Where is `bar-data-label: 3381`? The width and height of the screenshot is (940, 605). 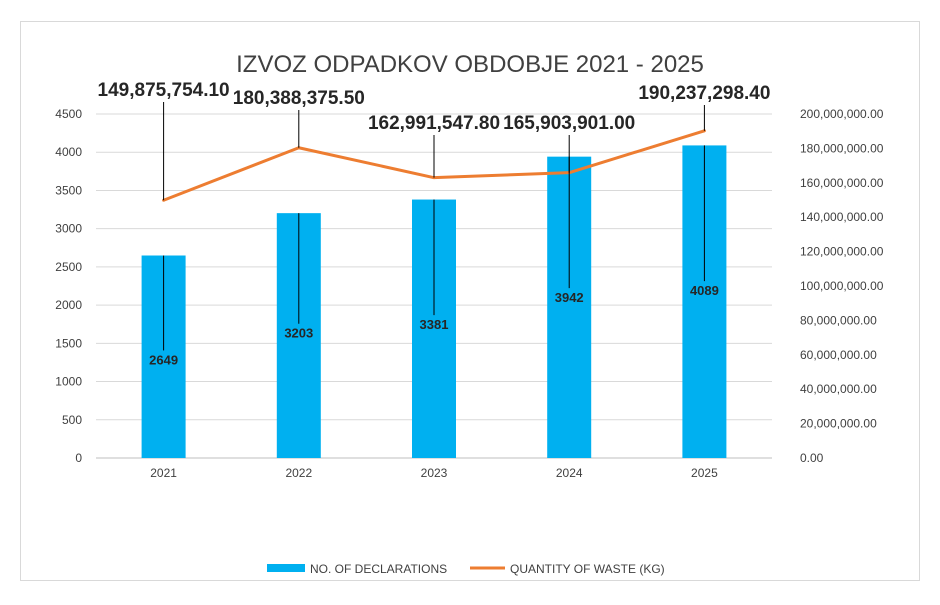 bar-data-label: 3381 is located at coordinates (434, 324).